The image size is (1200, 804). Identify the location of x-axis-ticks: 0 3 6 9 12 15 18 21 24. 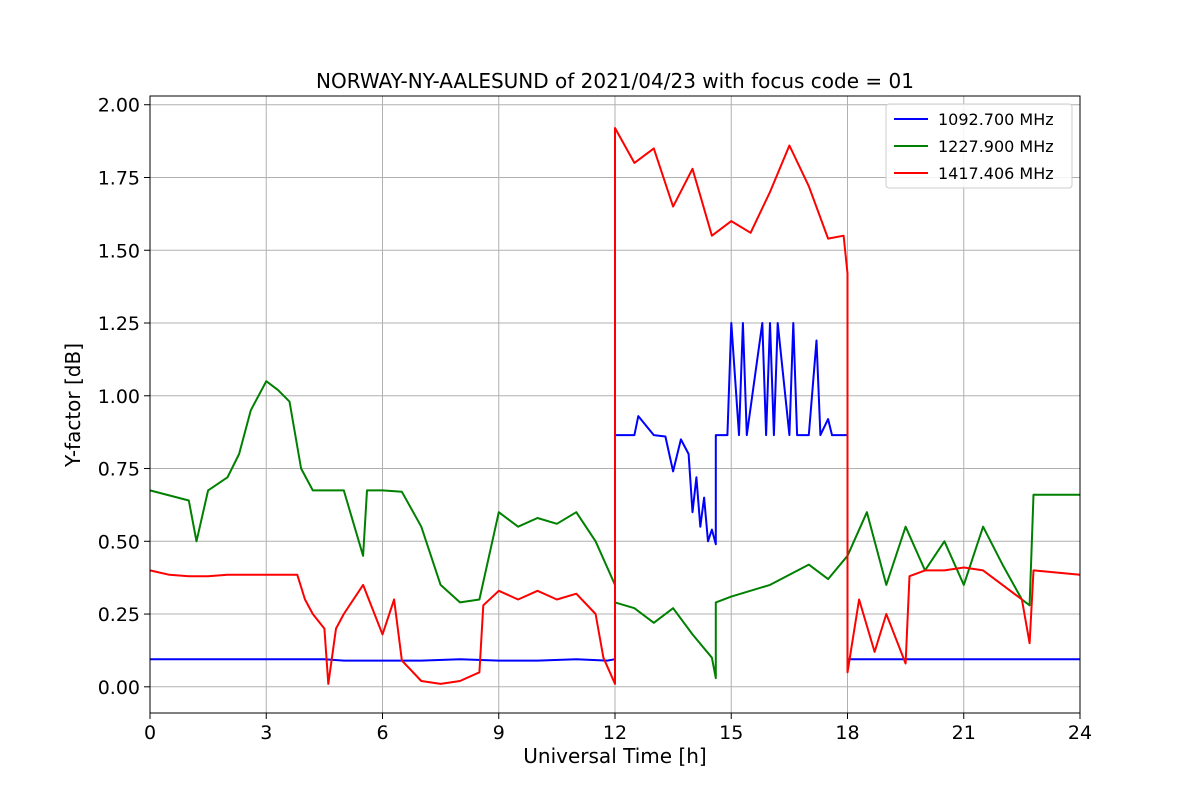
(618, 728).